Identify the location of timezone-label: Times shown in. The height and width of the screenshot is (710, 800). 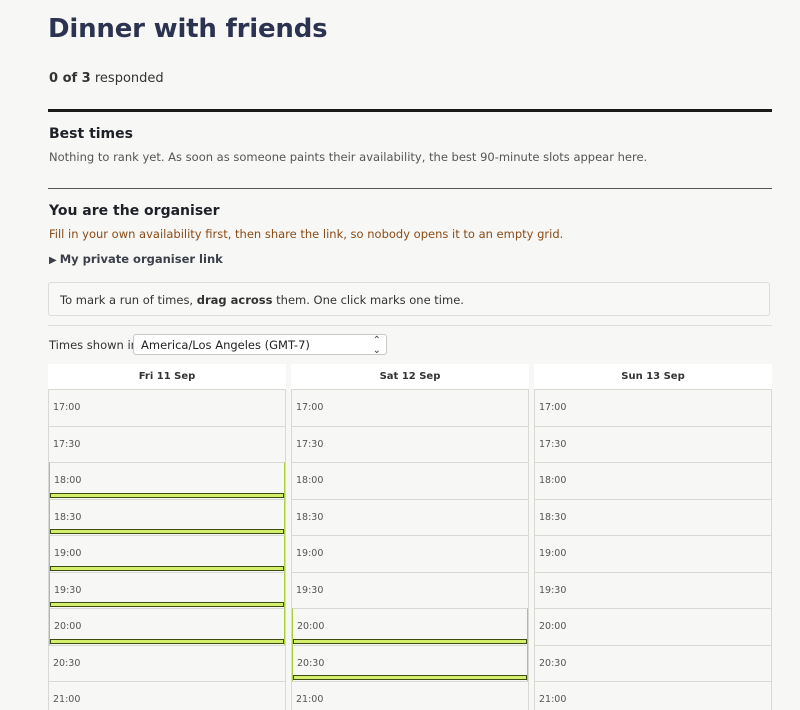
(93, 345).